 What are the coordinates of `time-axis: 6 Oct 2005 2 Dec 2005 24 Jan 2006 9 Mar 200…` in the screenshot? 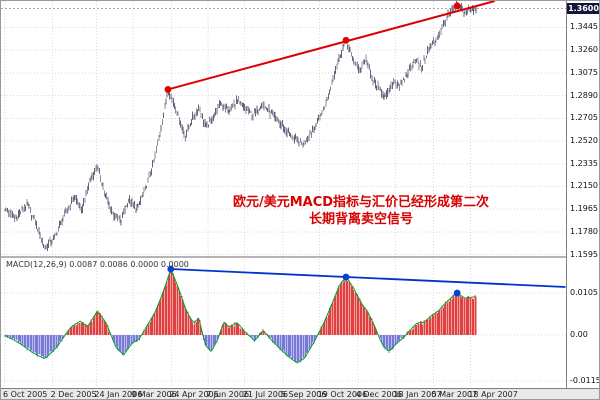 It's located at (300, 393).